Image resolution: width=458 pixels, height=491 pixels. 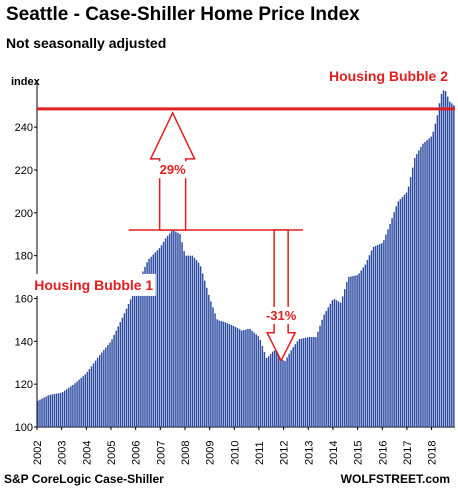 I want to click on chart-subtitle: Not seasonally adjusted, so click(x=86, y=43).